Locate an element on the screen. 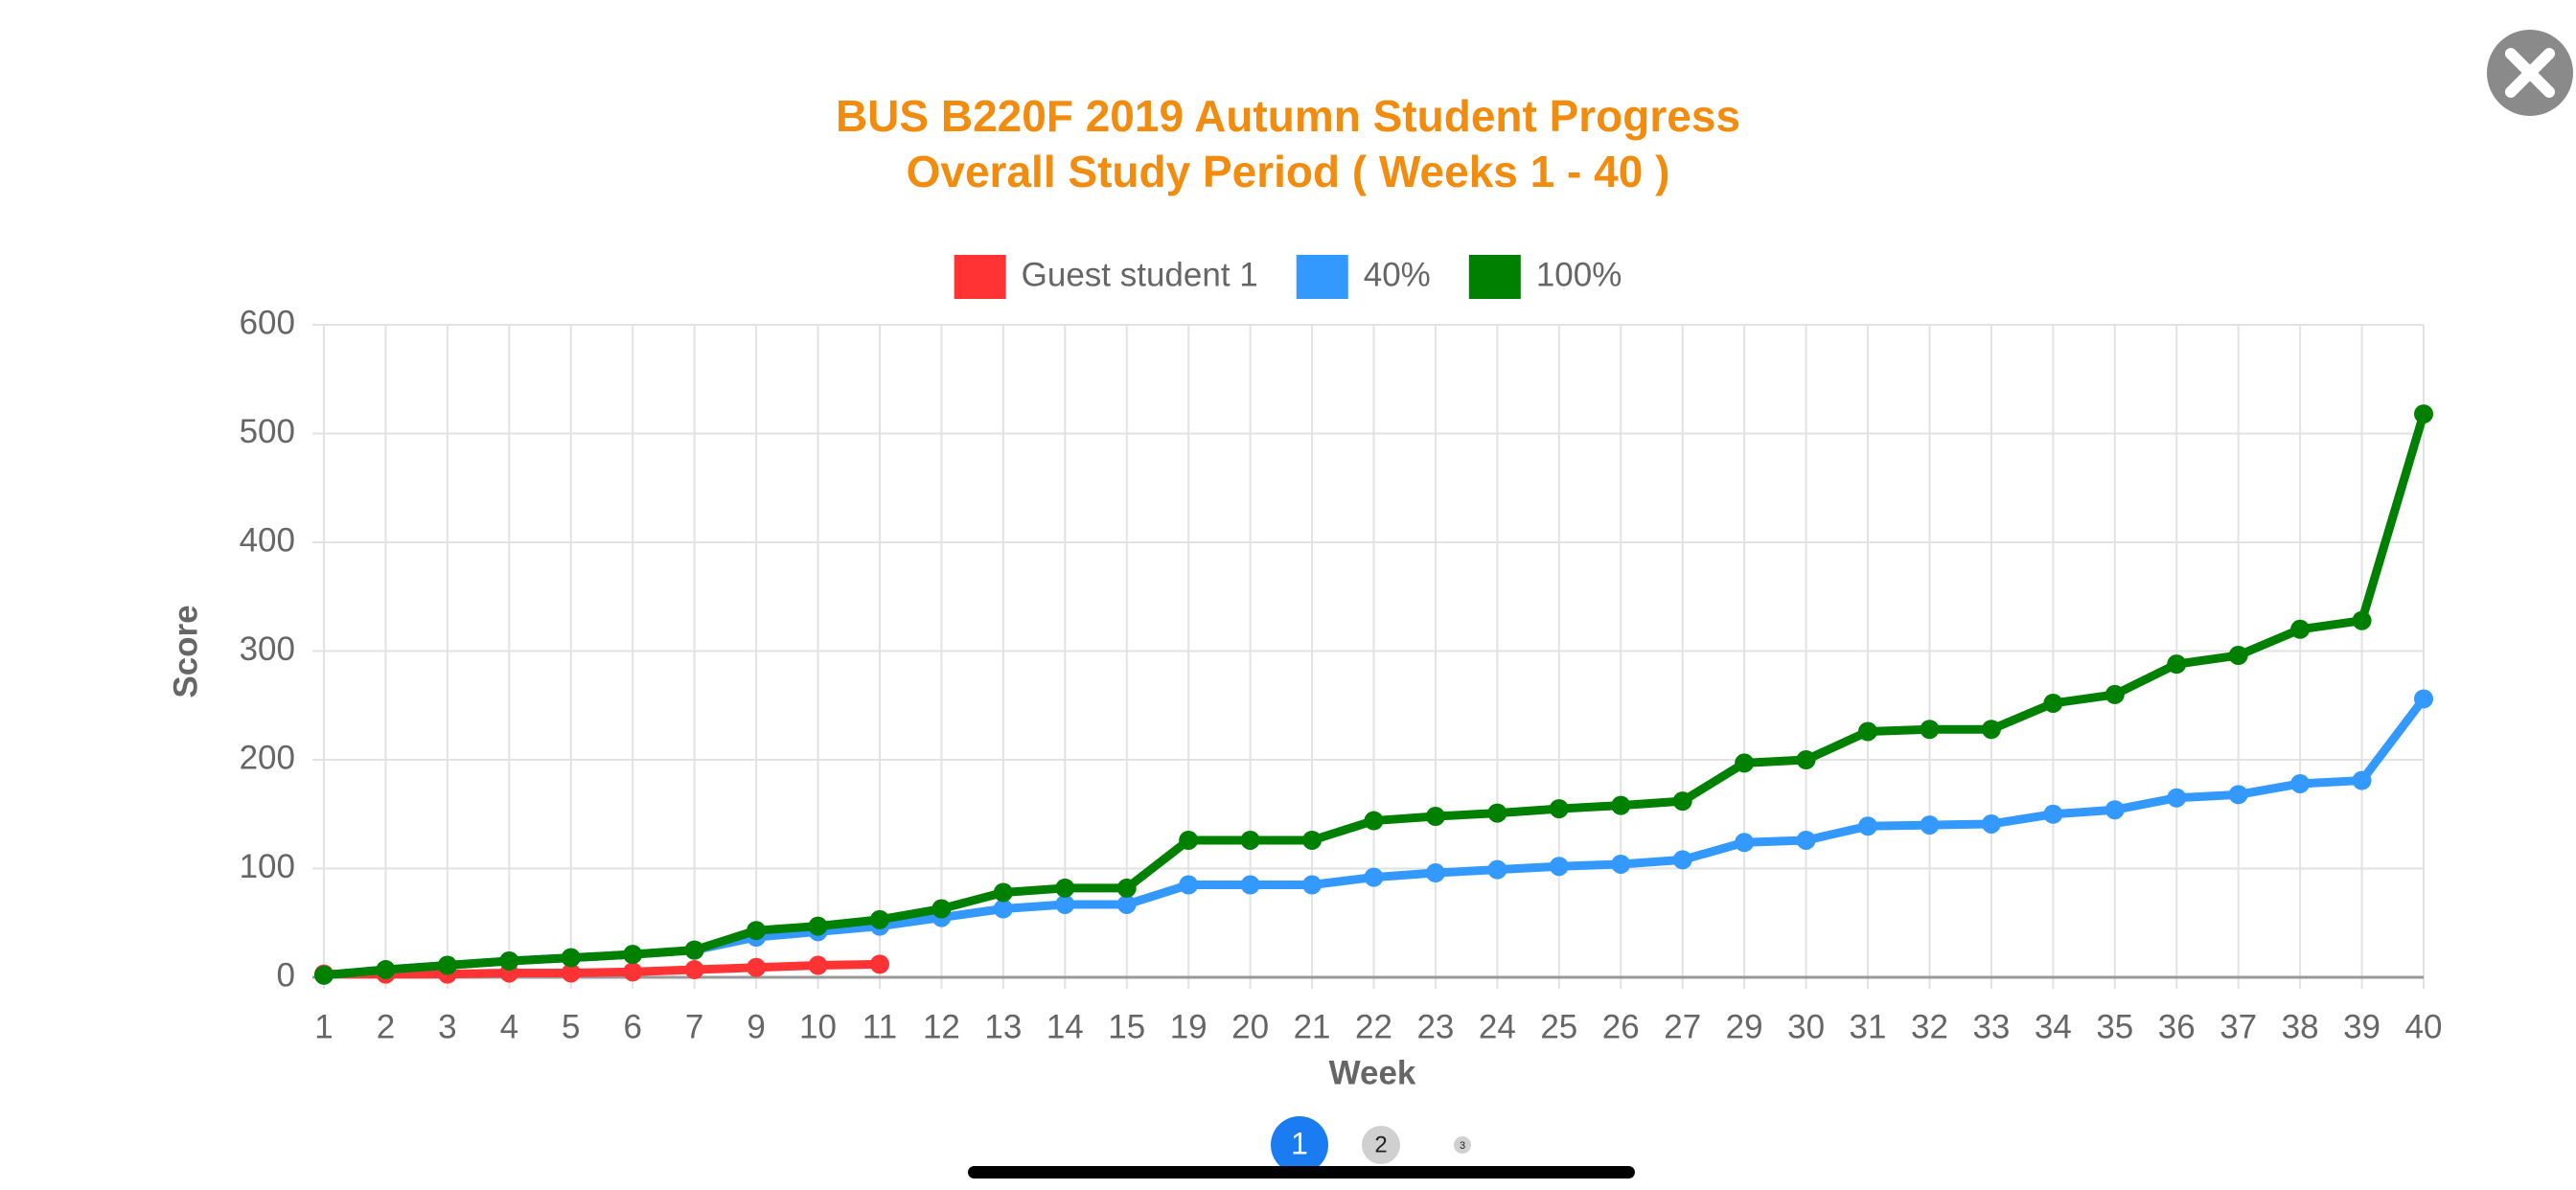 Image resolution: width=2576 pixels, height=1190 pixels. x-tick-label: 30 is located at coordinates (1806, 1027).